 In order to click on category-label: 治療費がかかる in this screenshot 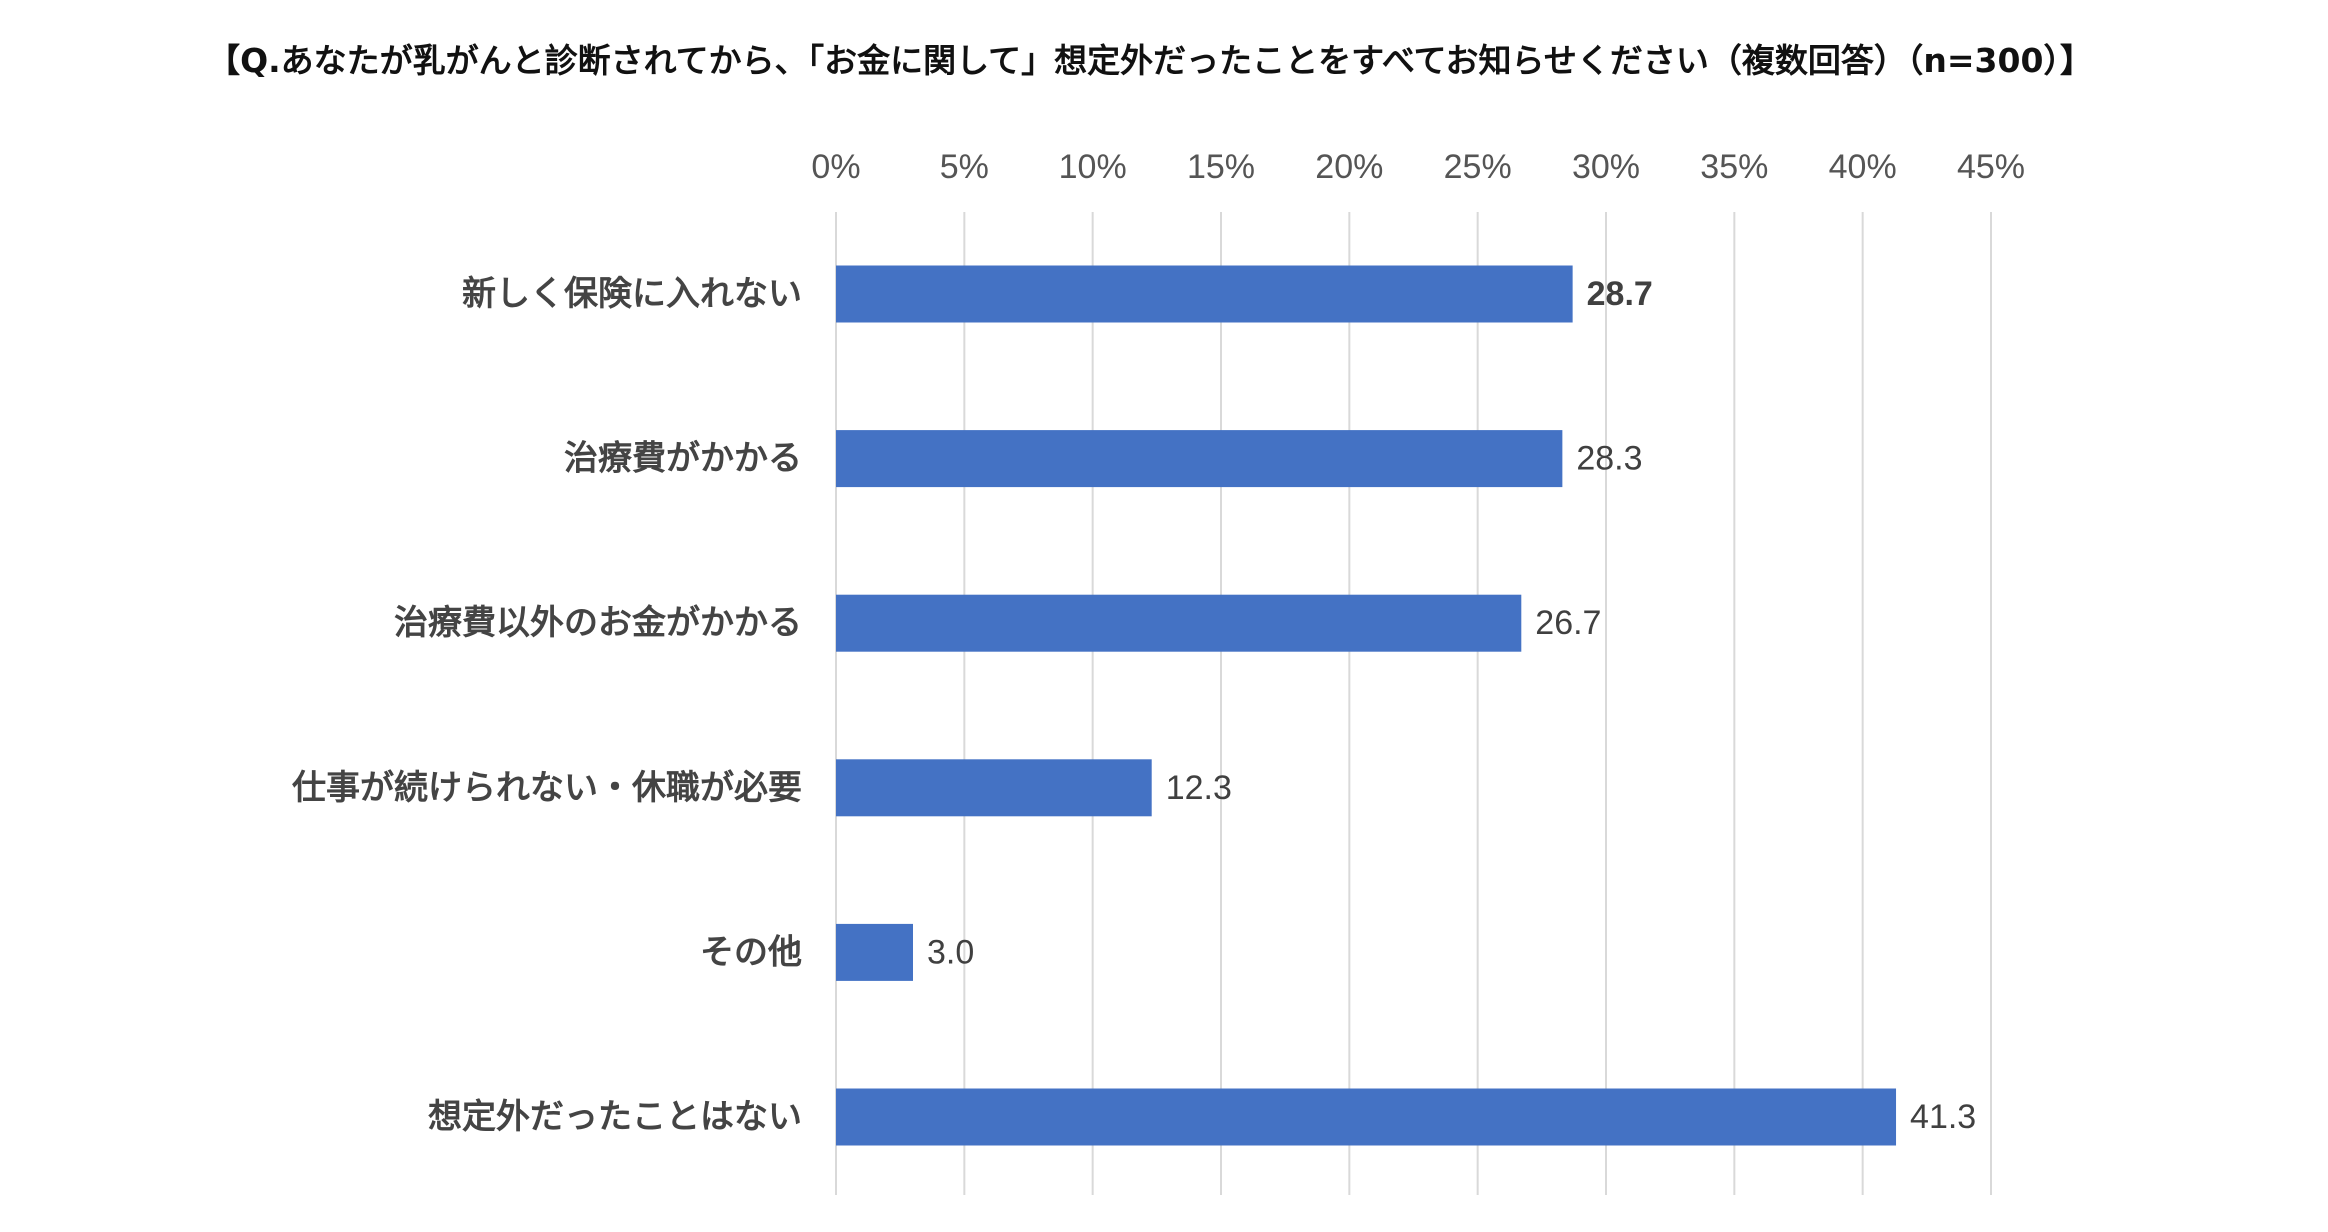, I will do `click(683, 459)`.